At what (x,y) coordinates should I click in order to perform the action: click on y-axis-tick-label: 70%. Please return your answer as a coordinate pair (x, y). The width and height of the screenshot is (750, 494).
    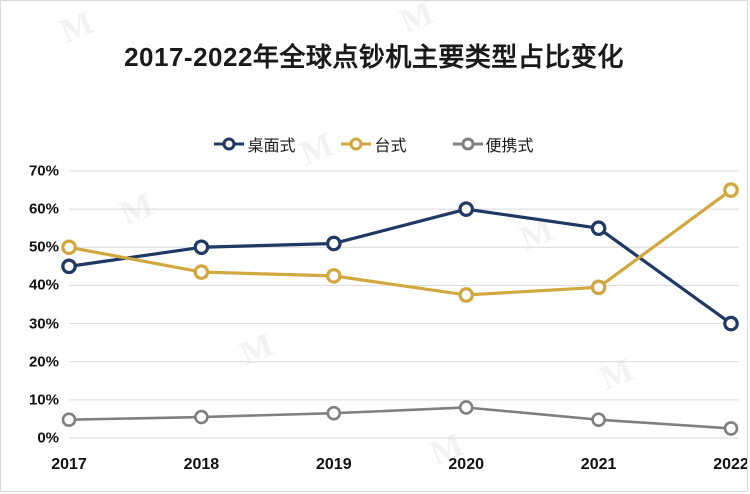
    Looking at the image, I should click on (43, 171).